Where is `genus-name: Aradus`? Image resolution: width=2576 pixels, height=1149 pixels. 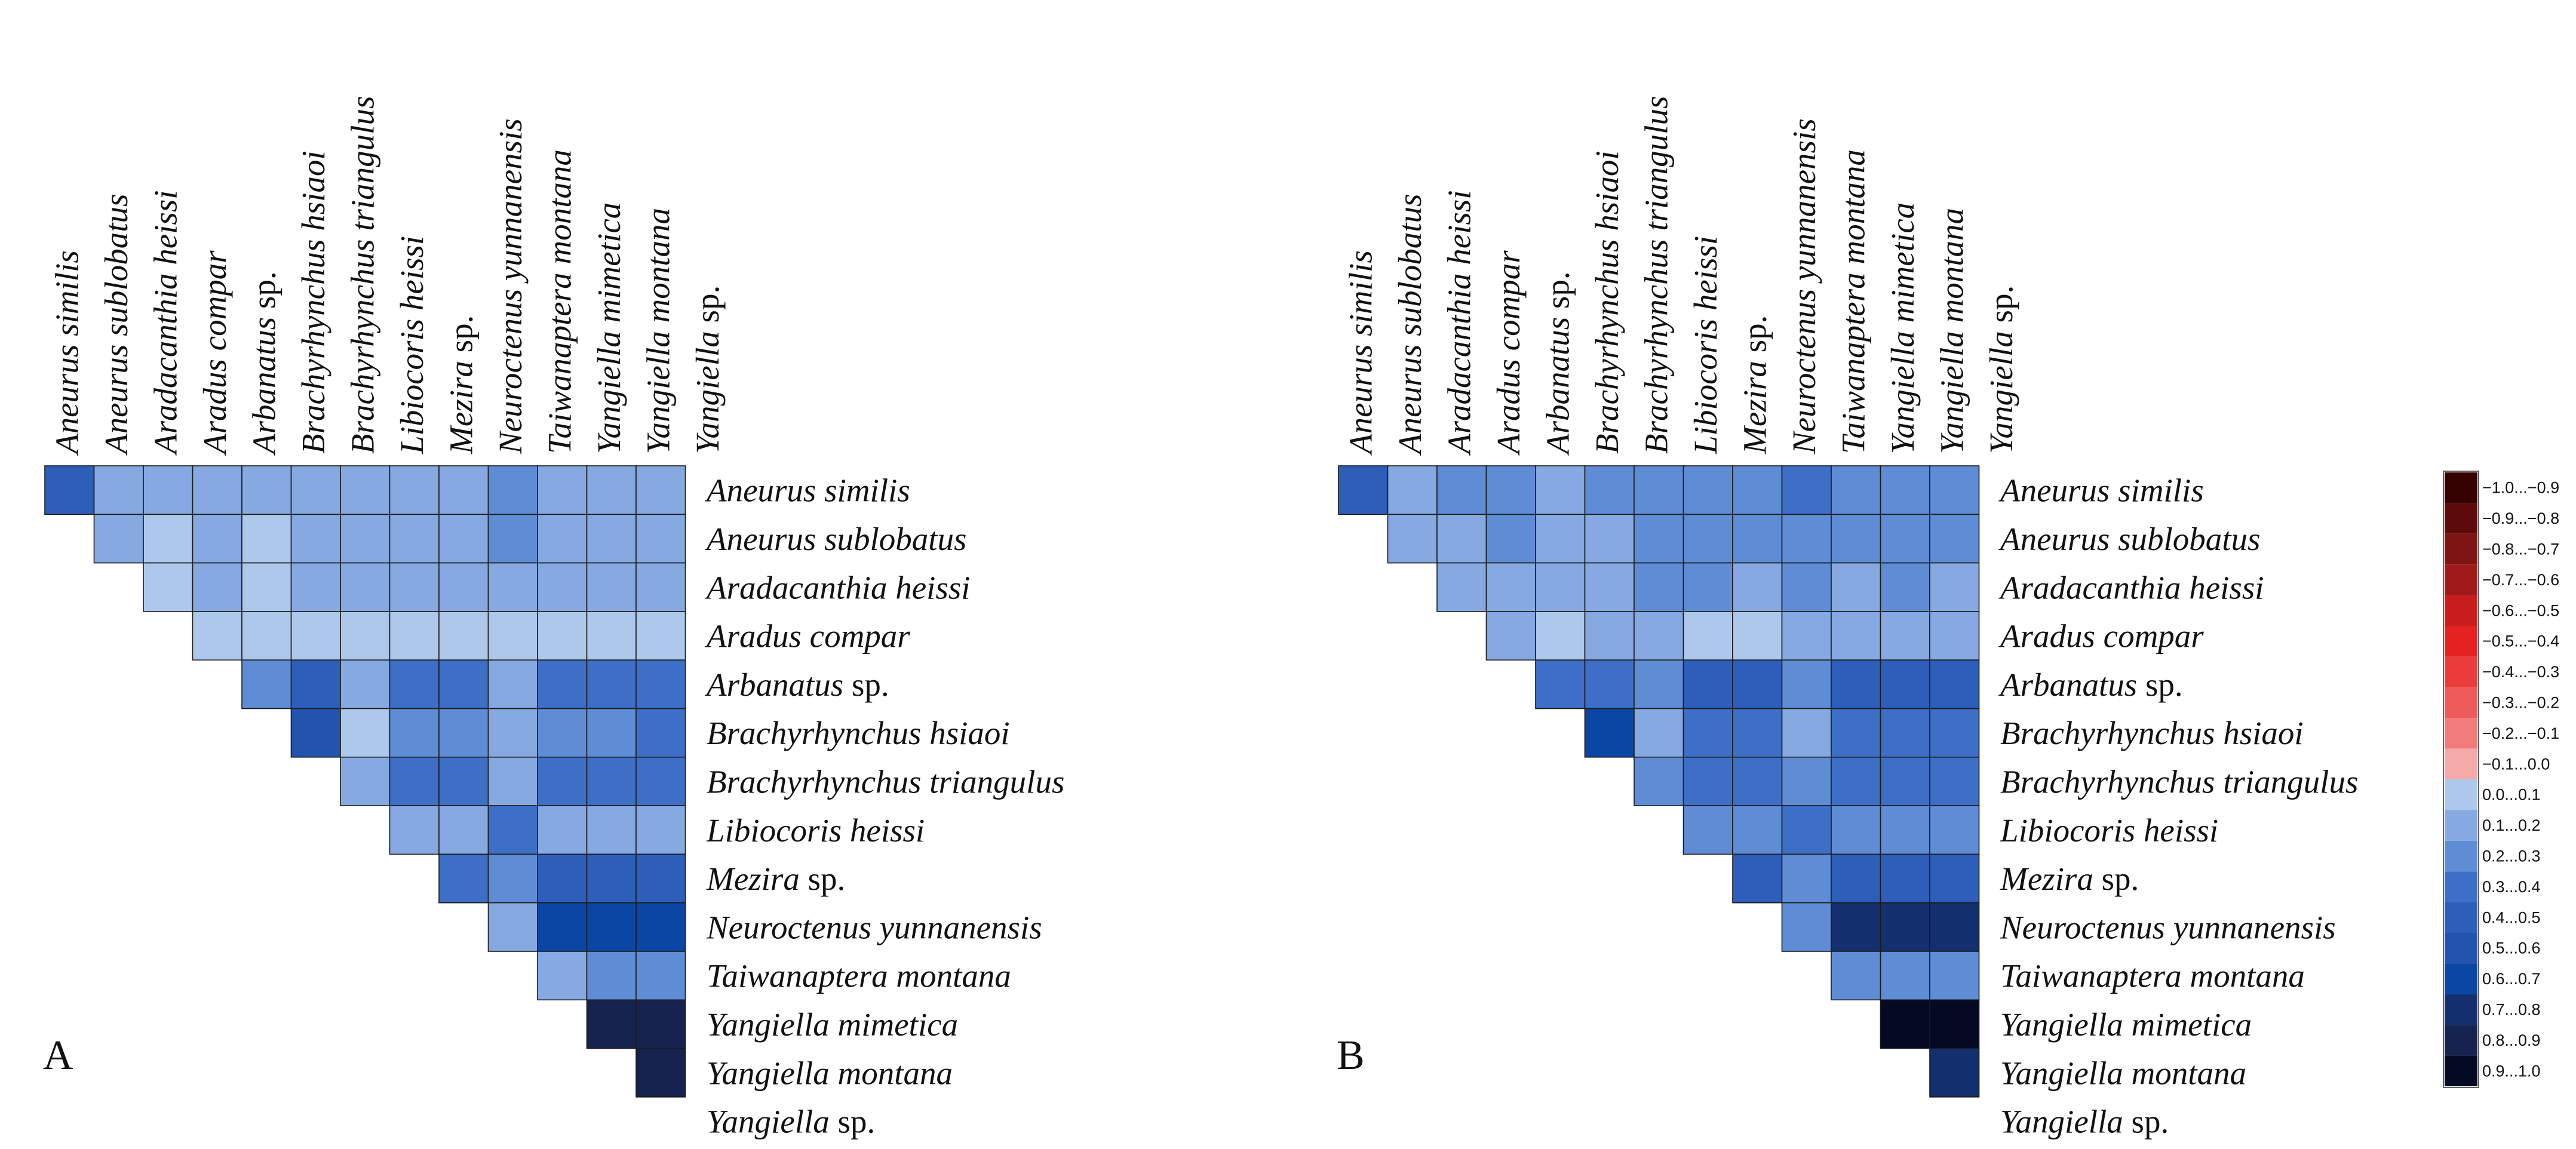 genus-name: Aradus is located at coordinates (1508, 407).